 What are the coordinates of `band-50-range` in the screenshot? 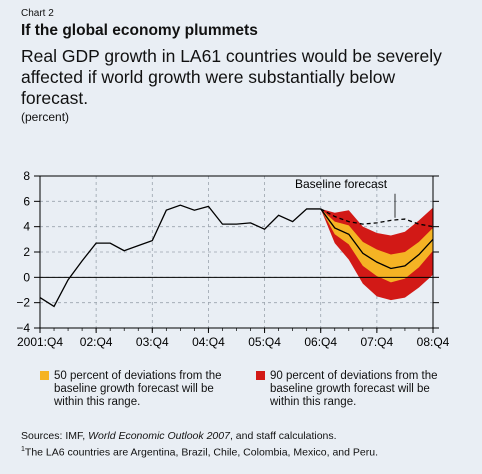 It's located at (376, 245).